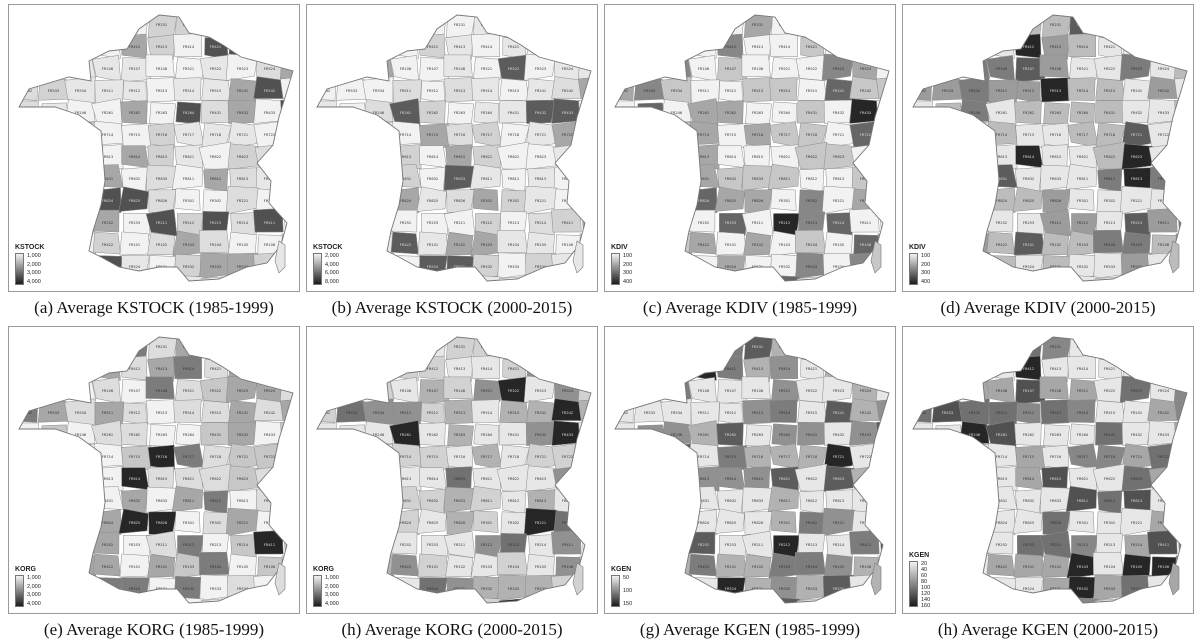  I want to click on region-code-label: FR534, so click(243, 589).